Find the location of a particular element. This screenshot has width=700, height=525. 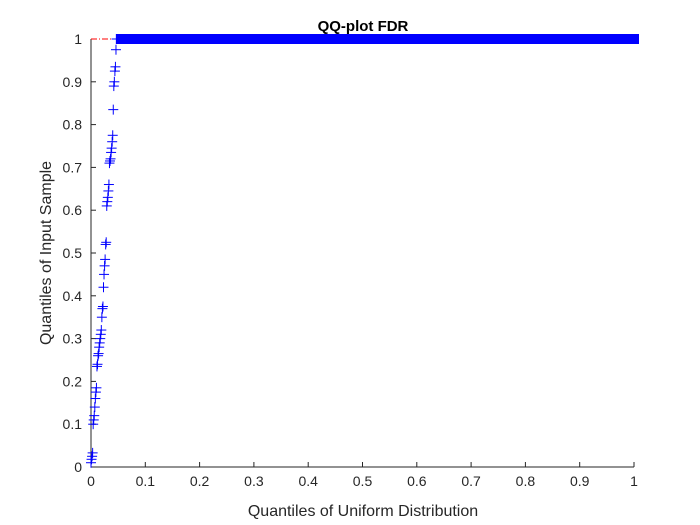

y-axis-label: Quantiles of Input Sample is located at coordinates (46, 253).